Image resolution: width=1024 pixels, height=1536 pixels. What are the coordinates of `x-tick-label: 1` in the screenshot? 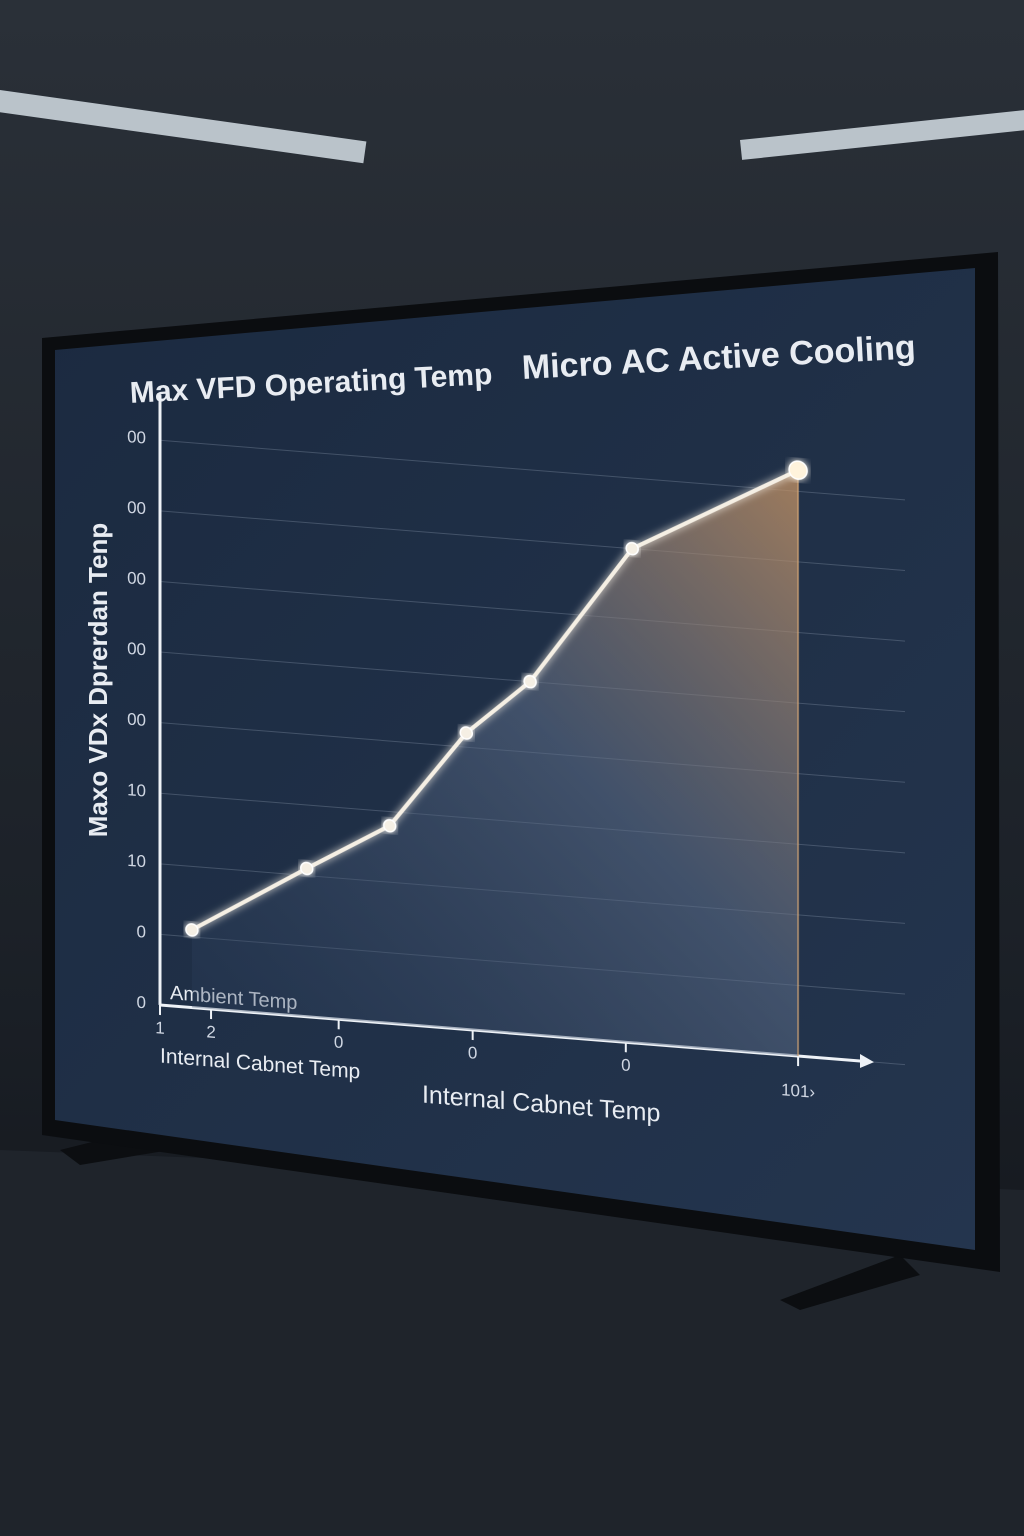 It's located at (159, 1028).